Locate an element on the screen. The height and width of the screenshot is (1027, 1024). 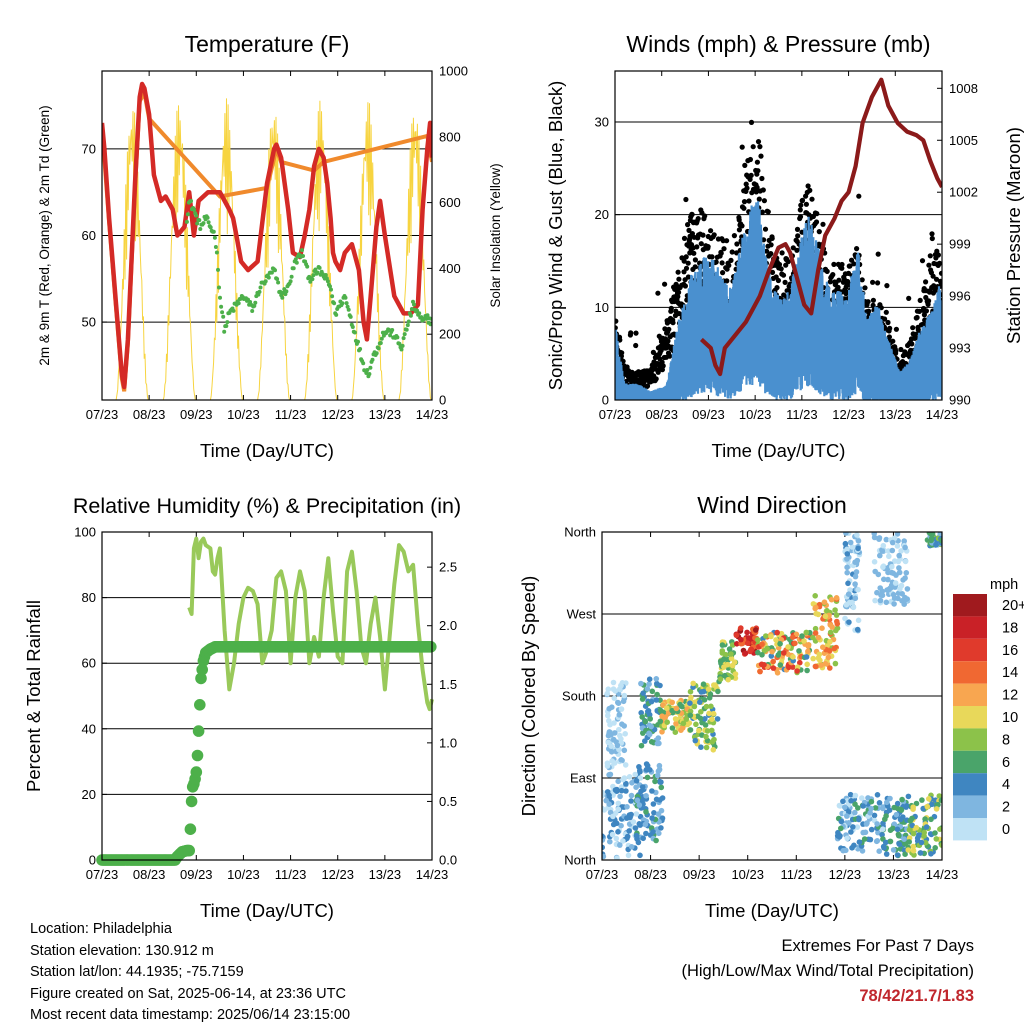
legend-label: 8 is located at coordinates (1006, 740).